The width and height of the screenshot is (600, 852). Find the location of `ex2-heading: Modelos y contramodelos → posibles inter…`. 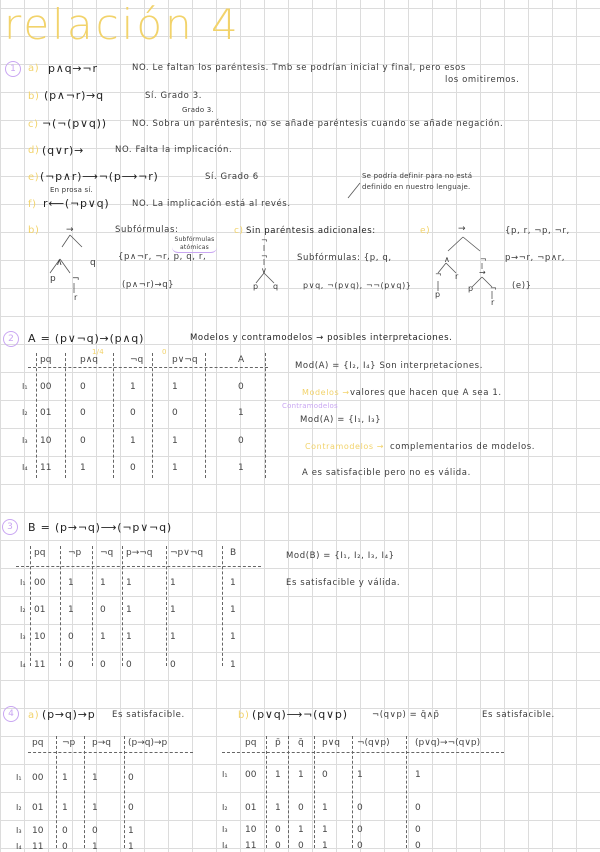

ex2-heading: Modelos y contramodelos → posibles inter… is located at coordinates (321, 338).